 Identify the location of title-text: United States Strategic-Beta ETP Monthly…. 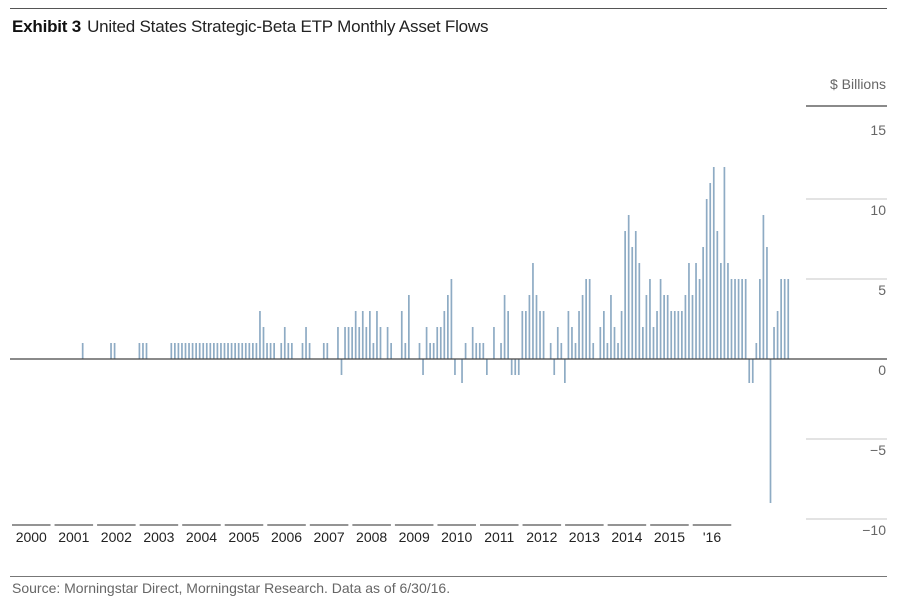
(288, 26).